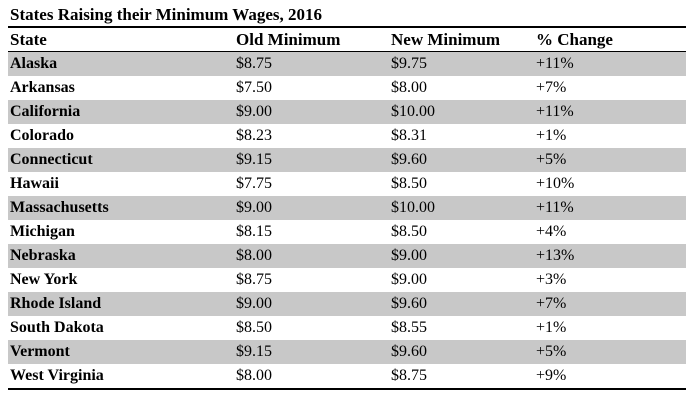  What do you see at coordinates (34, 183) in the screenshot?
I see `state-cell: Hawaii` at bounding box center [34, 183].